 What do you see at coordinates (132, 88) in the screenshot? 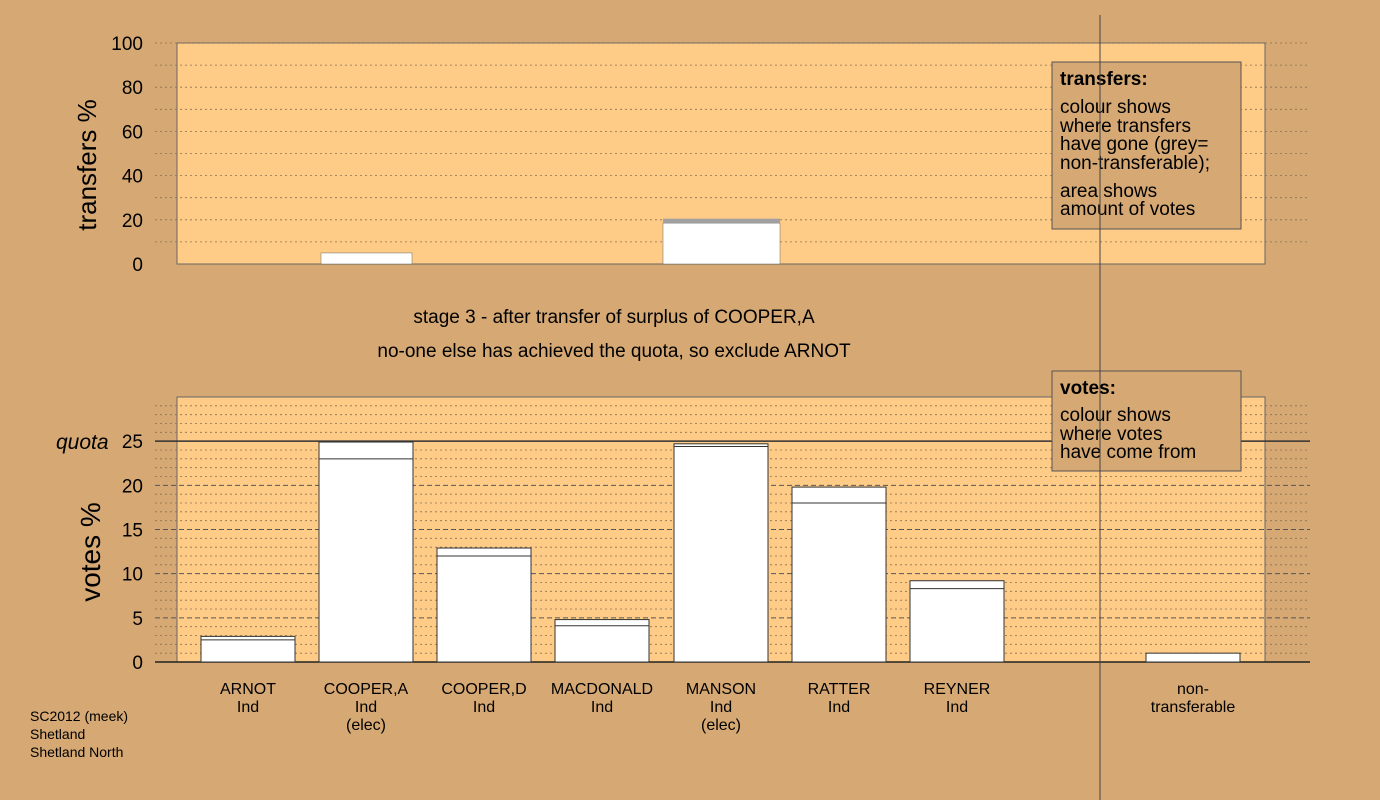
I see `y-tick-label: 80` at bounding box center [132, 88].